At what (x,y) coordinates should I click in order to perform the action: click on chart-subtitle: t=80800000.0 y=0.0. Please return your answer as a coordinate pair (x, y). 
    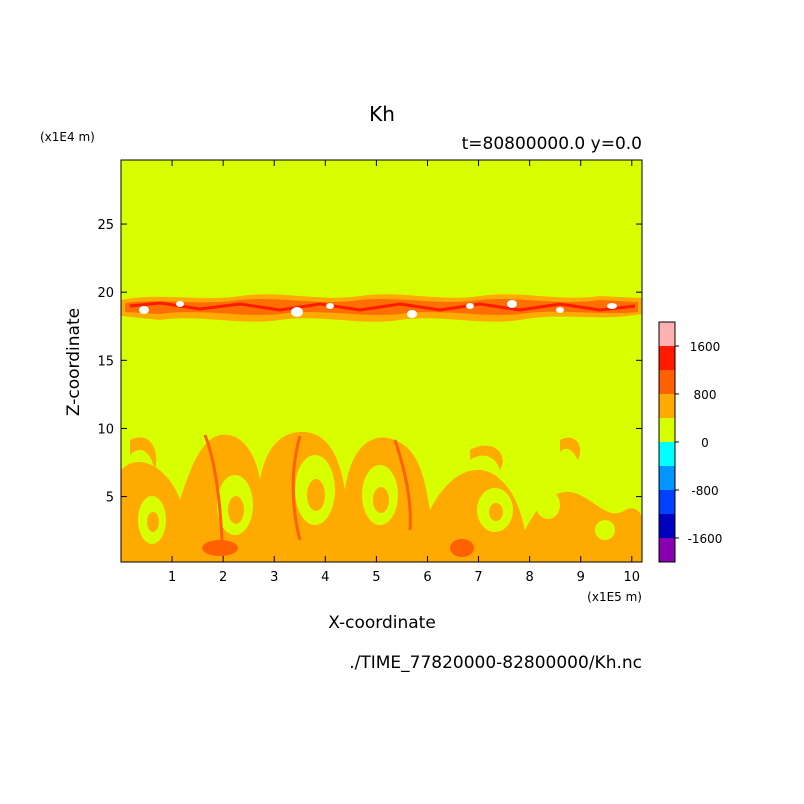
    Looking at the image, I should click on (552, 144).